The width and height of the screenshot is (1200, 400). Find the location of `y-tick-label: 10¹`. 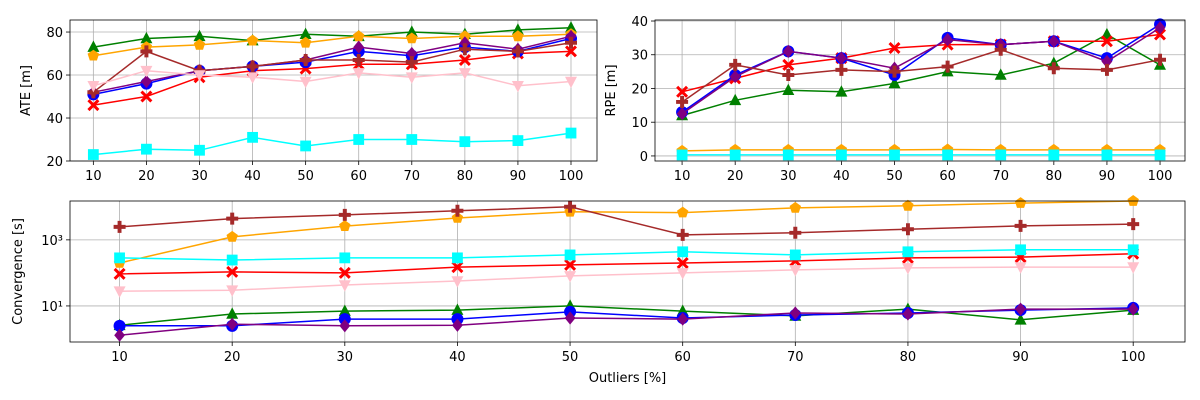

y-tick-label: 10¹ is located at coordinates (52, 307).